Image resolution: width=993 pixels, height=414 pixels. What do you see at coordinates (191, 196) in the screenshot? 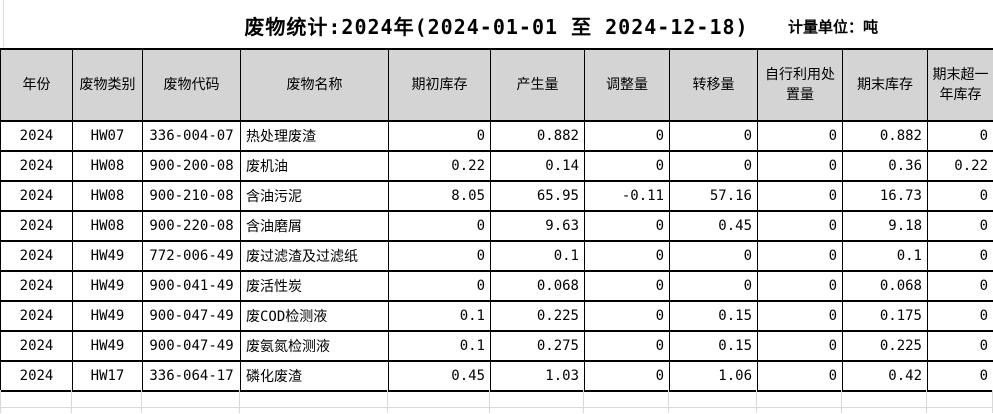
I see `cell-waste-code: 900-210-08` at bounding box center [191, 196].